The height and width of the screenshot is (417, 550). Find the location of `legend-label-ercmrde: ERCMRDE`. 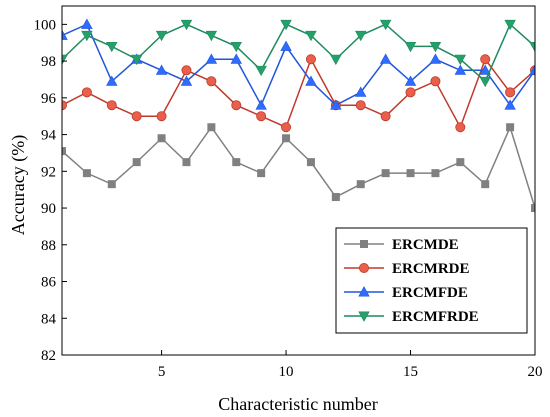

legend-label-ercmrde: ERCMRDE is located at coordinates (431, 269).